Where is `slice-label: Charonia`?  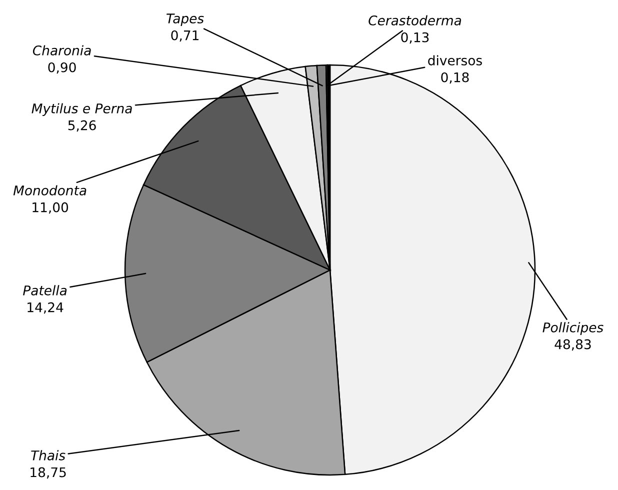 slice-label: Charonia is located at coordinates (61, 50).